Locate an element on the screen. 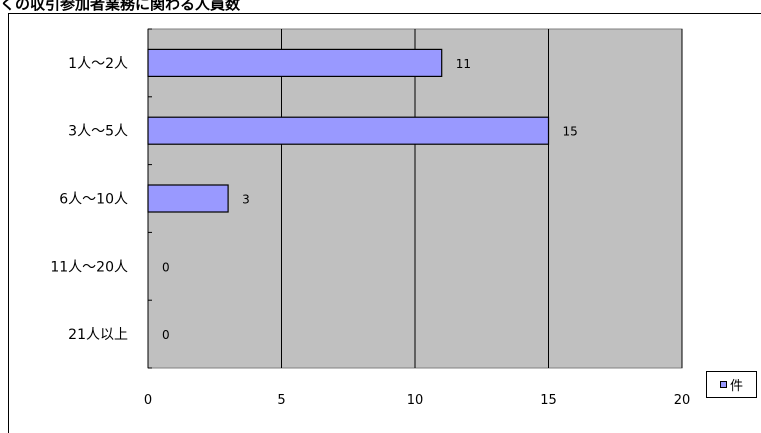 This screenshot has height=433, width=761. x-tick-label: 0 is located at coordinates (148, 400).